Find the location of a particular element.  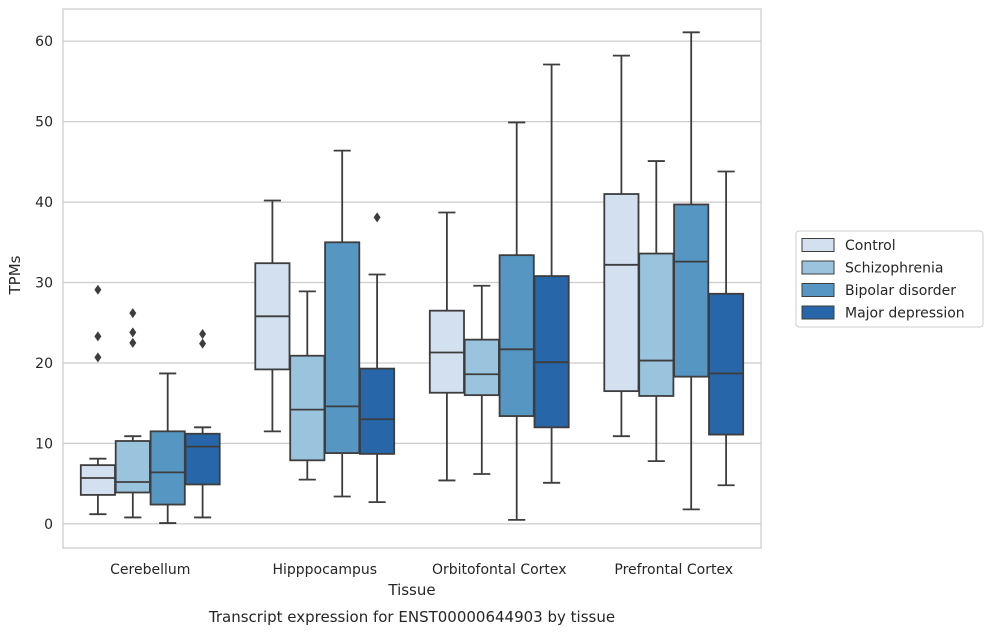

legend-label: Bipolar disorder is located at coordinates (900, 291).